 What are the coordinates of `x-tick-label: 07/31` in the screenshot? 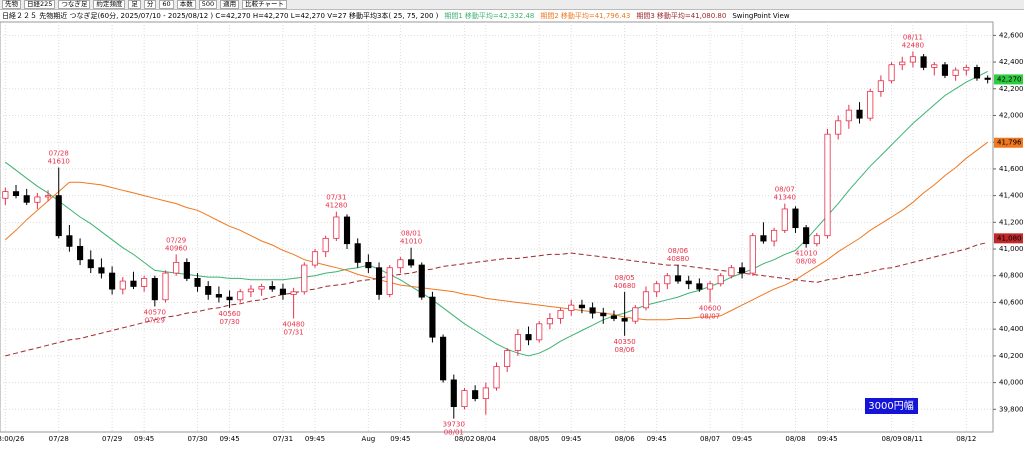 It's located at (283, 439).